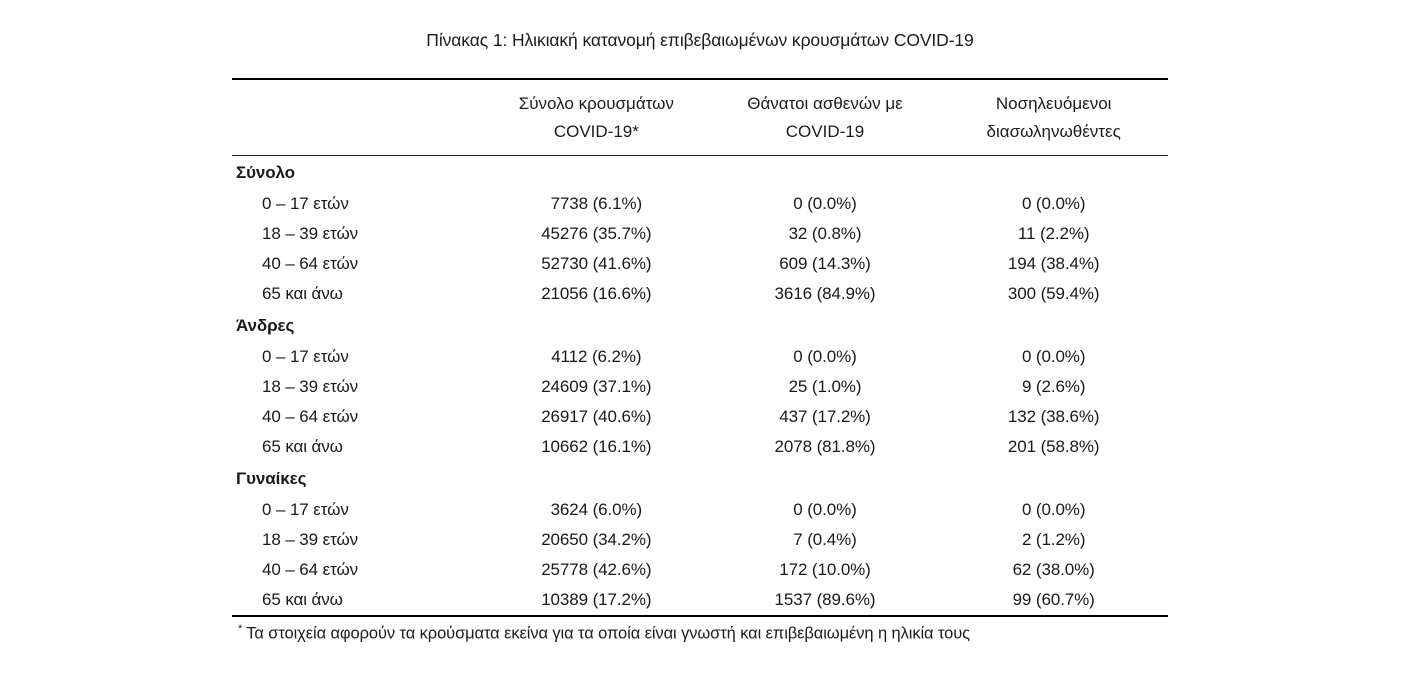 This screenshot has height=700, width=1426. Describe the element at coordinates (825, 131) in the screenshot. I see `column-header-line2: COVID-19` at that location.